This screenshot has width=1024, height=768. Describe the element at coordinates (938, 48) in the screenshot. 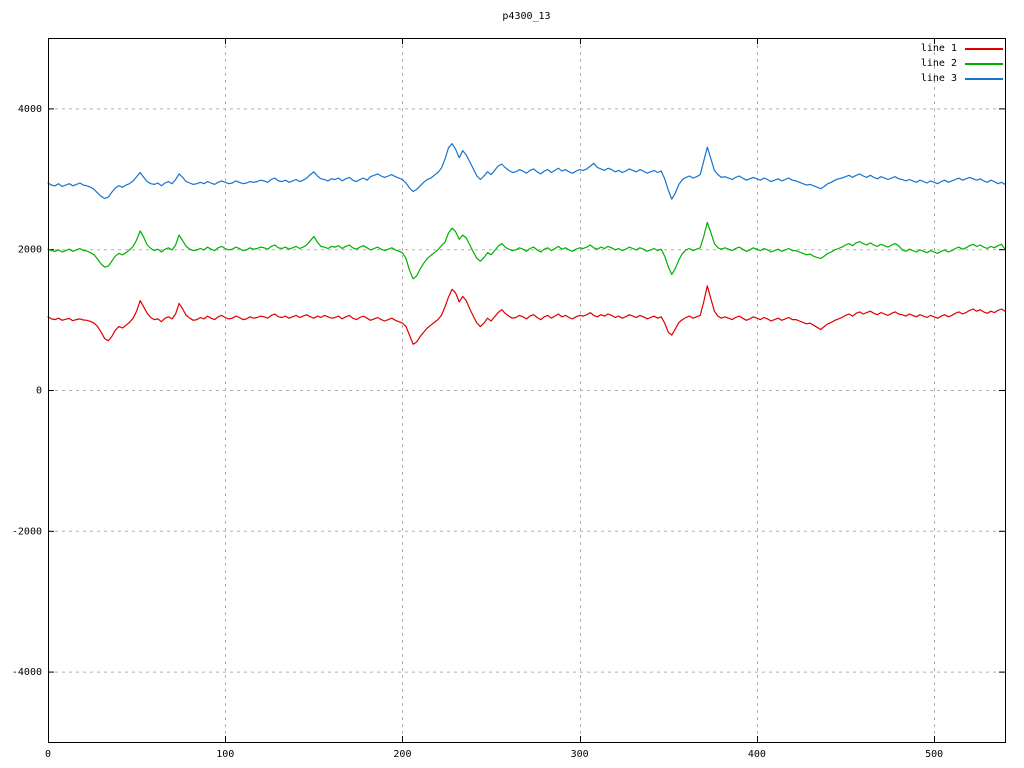

I see `legend-label: line 1` at that location.